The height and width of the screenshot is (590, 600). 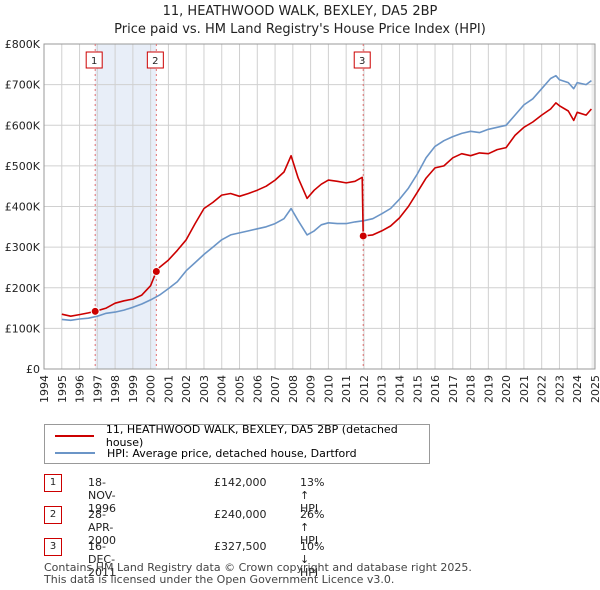 I want to click on legend-swatch-hpi, so click(x=75, y=453).